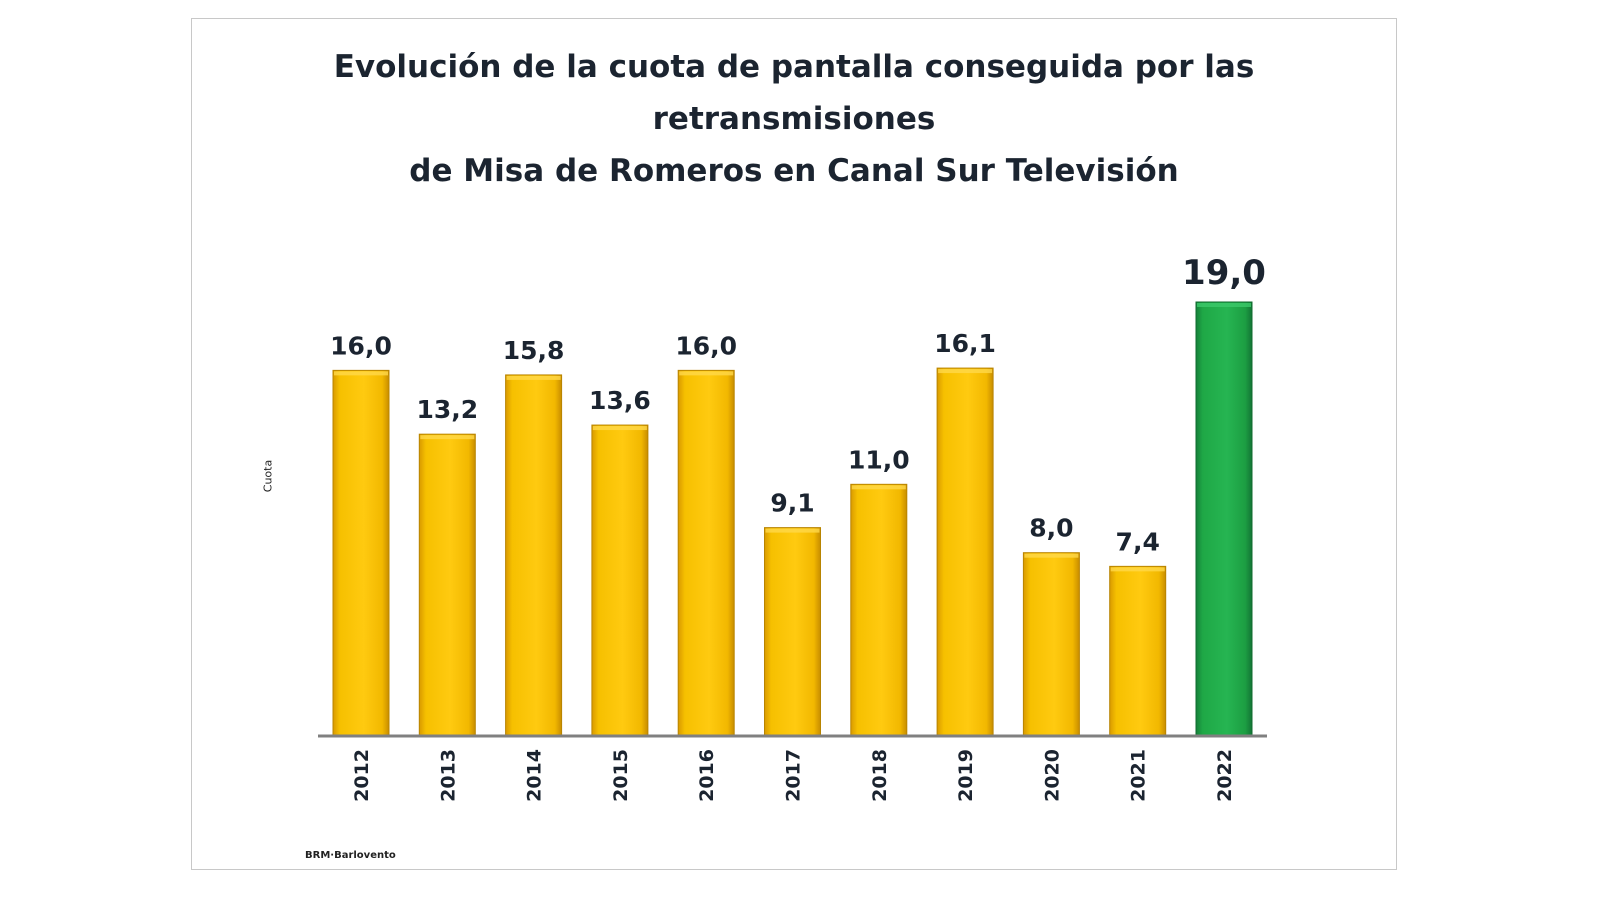  What do you see at coordinates (1138, 650) in the screenshot?
I see `bar-2021` at bounding box center [1138, 650].